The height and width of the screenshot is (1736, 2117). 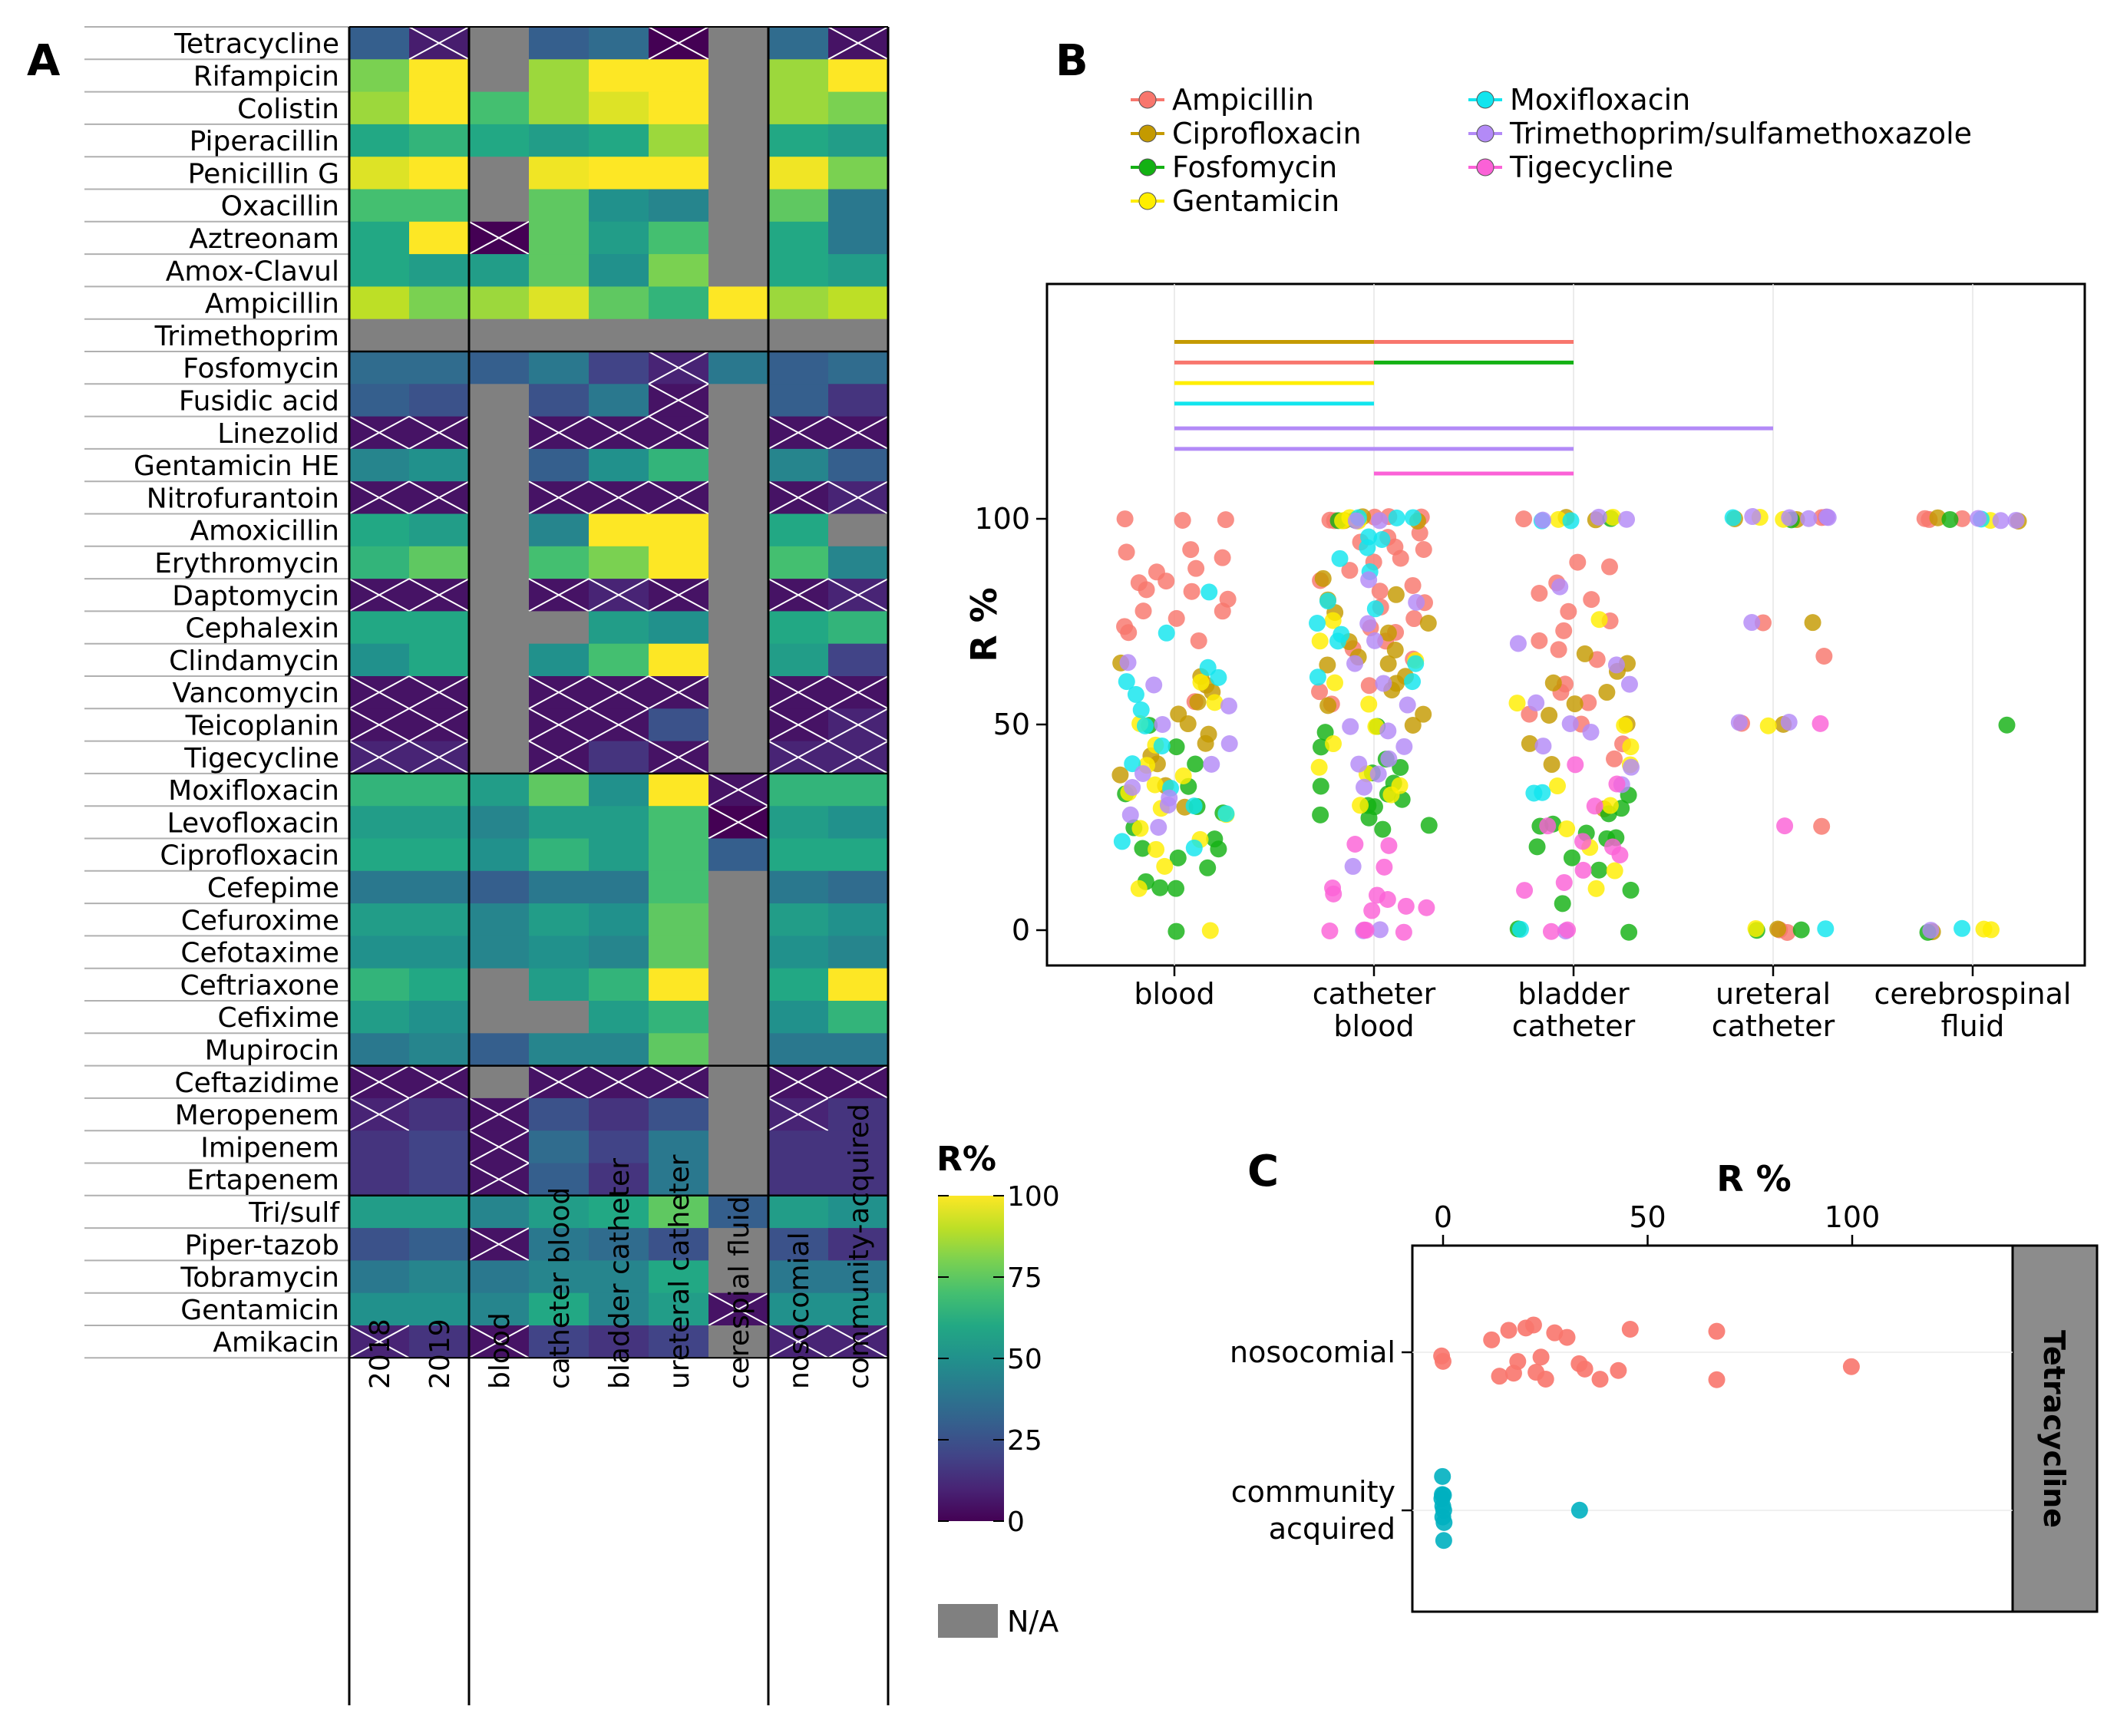 I want to click on heatmap-row-label: Piperacillin, so click(x=264, y=141).